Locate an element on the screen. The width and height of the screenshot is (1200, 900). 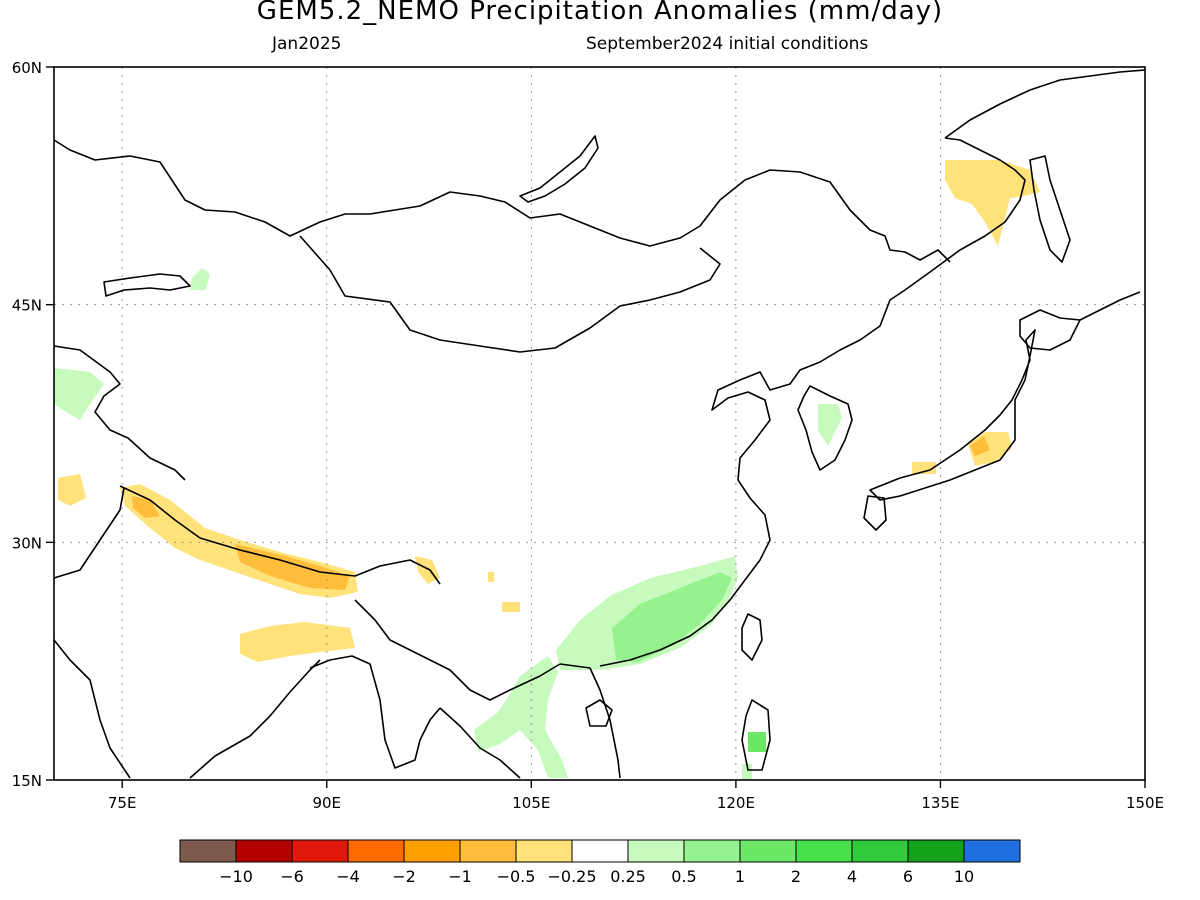
longitude-label: 135E is located at coordinates (940, 803).